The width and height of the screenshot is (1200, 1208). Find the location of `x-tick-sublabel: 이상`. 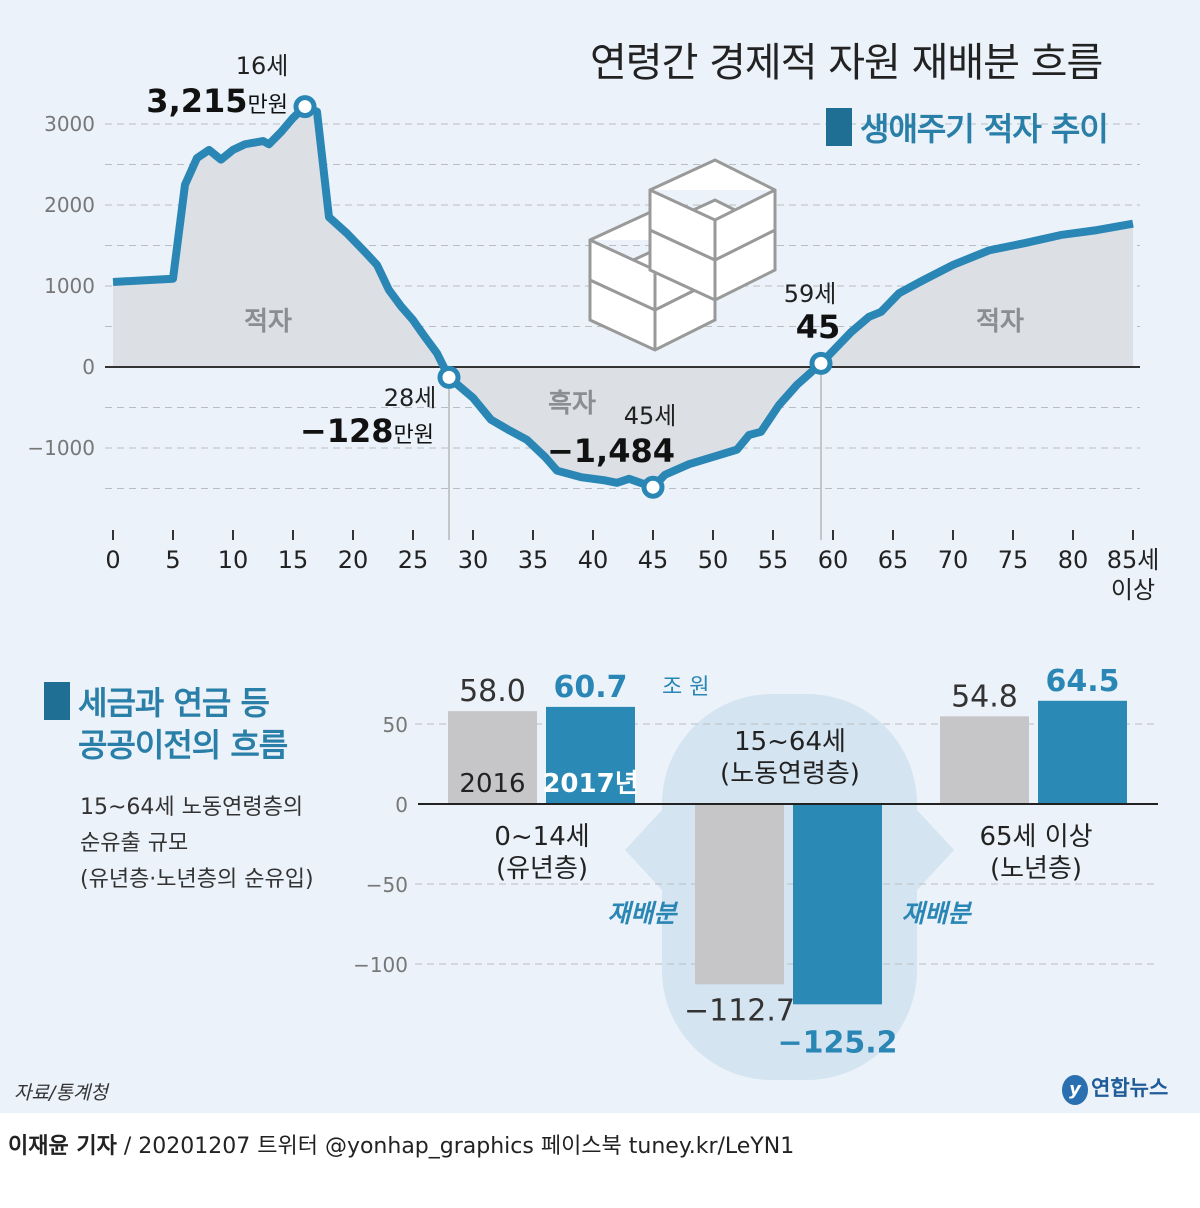

x-tick-sublabel: 이상 is located at coordinates (1133, 590).